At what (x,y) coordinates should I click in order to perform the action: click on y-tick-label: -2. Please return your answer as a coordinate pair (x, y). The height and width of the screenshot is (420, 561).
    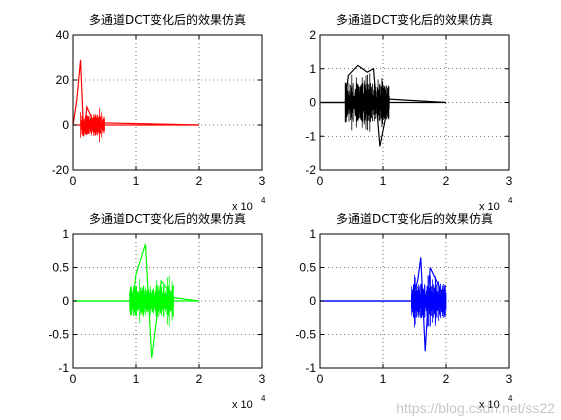
    Looking at the image, I should click on (310, 170).